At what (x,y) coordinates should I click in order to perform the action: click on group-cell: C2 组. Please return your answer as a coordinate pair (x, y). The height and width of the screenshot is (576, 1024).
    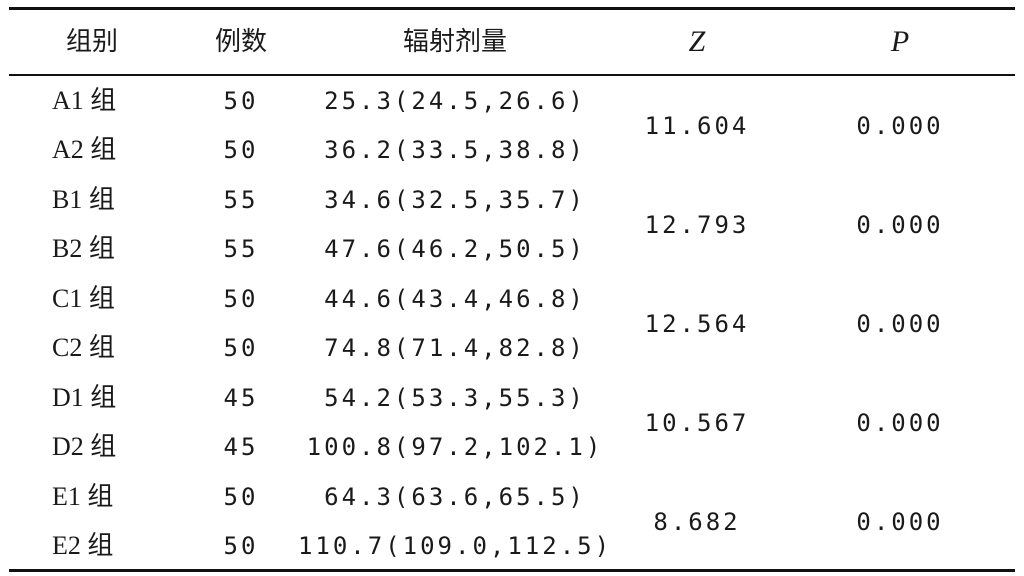
    Looking at the image, I should click on (83, 348).